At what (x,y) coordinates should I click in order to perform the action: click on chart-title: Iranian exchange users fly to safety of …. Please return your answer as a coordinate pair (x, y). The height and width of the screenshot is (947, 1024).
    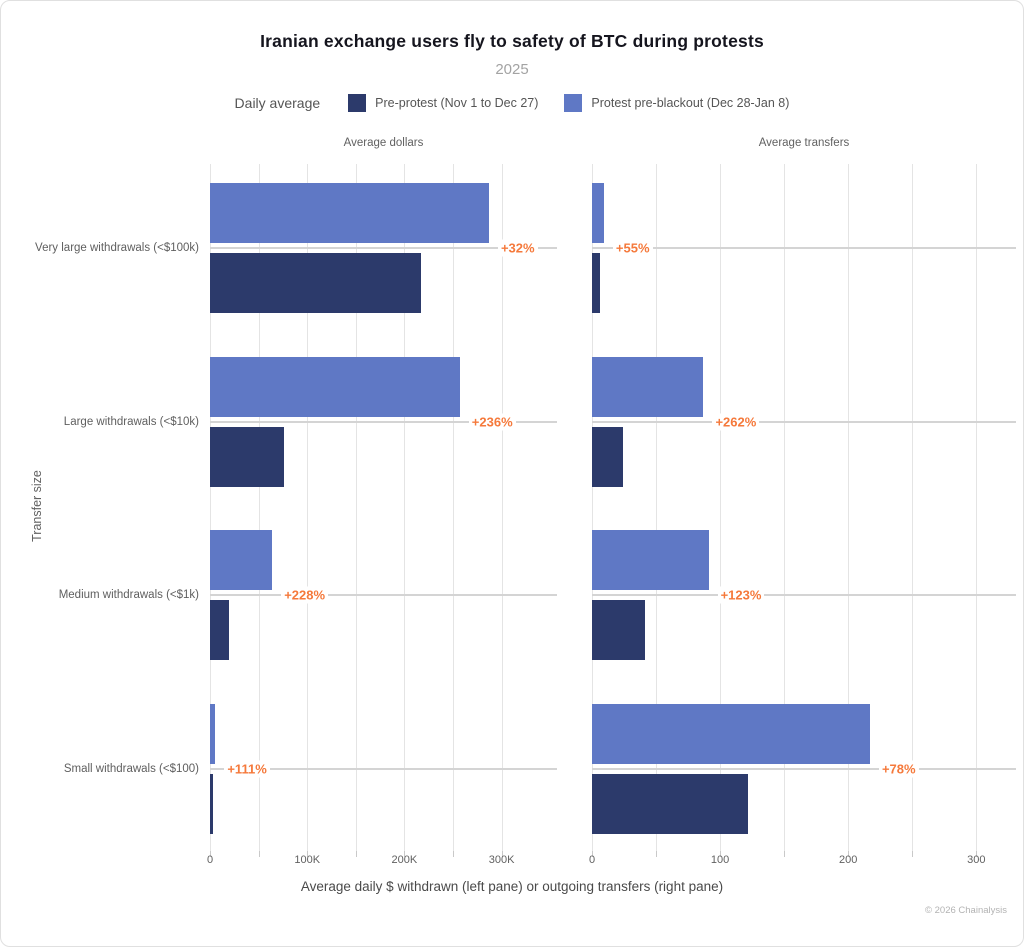
    Looking at the image, I should click on (512, 41).